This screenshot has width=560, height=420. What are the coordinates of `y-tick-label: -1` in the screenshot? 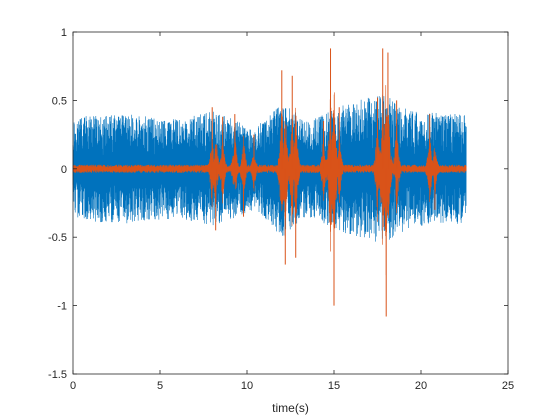 It's located at (62, 307).